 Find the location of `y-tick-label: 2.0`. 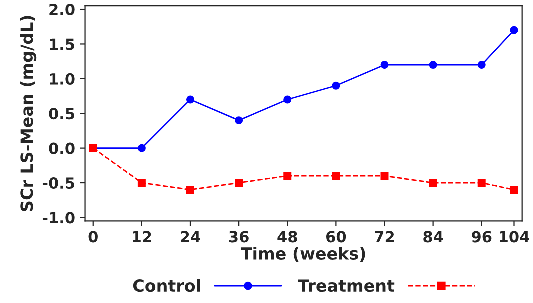

y-tick-label: 2.0 is located at coordinates (62, 10).